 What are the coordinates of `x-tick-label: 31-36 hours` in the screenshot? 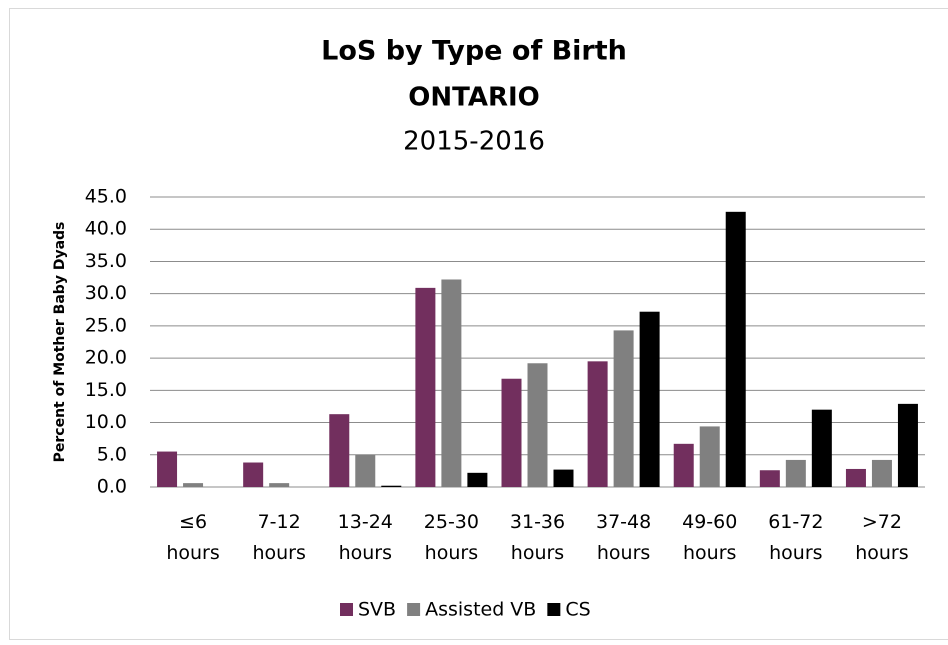 It's located at (537, 537).